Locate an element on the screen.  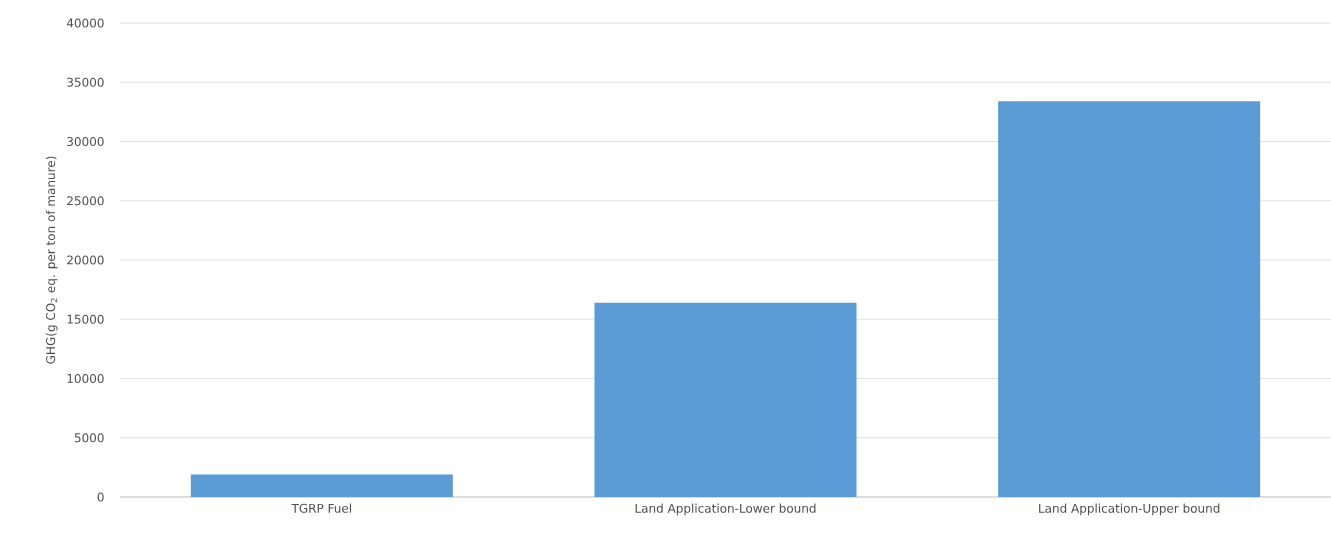
y-tick-label: 10000 is located at coordinates (85, 378).